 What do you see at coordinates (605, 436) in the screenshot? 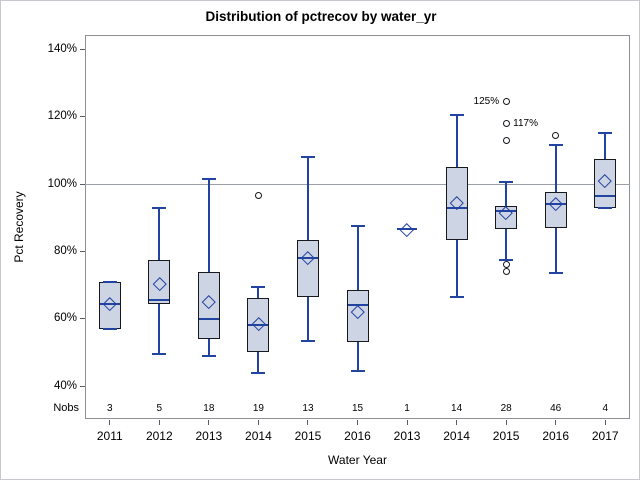
I see `year-label-10-2017: 2017` at bounding box center [605, 436].